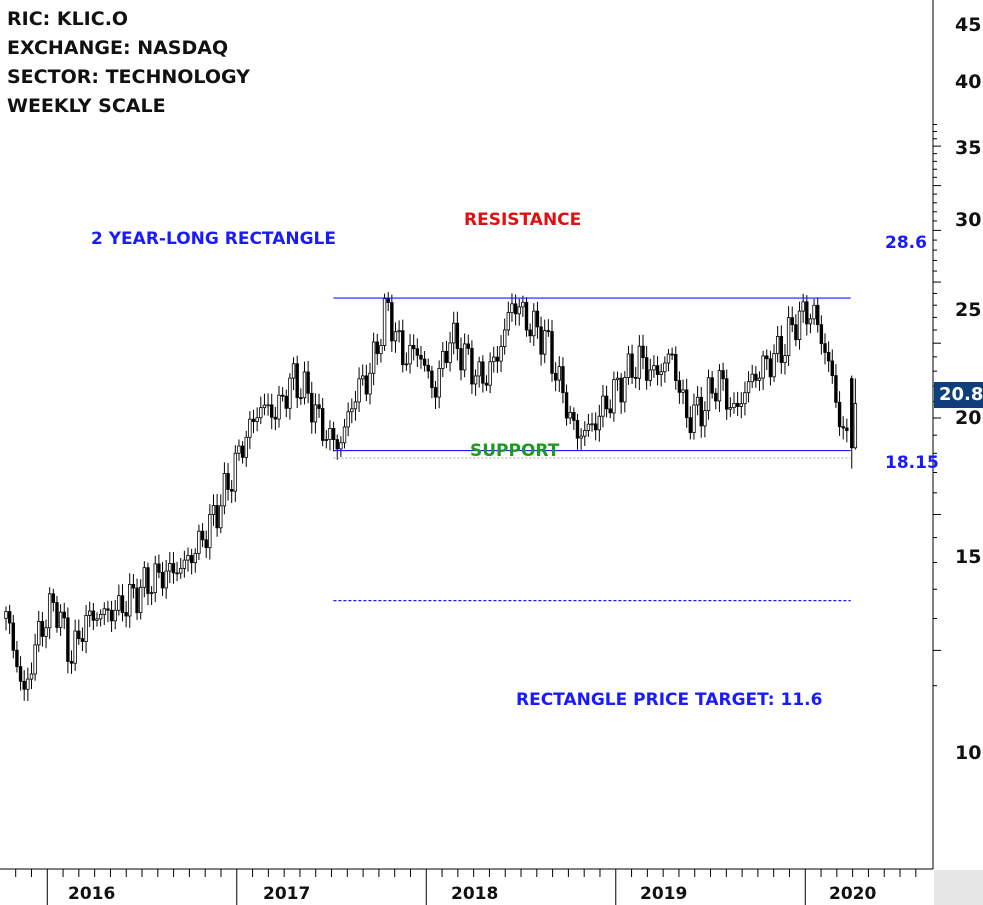  What do you see at coordinates (669, 700) in the screenshot?
I see `target-annotation: RECTANGLE PRICE TARGET: 11.6` at bounding box center [669, 700].